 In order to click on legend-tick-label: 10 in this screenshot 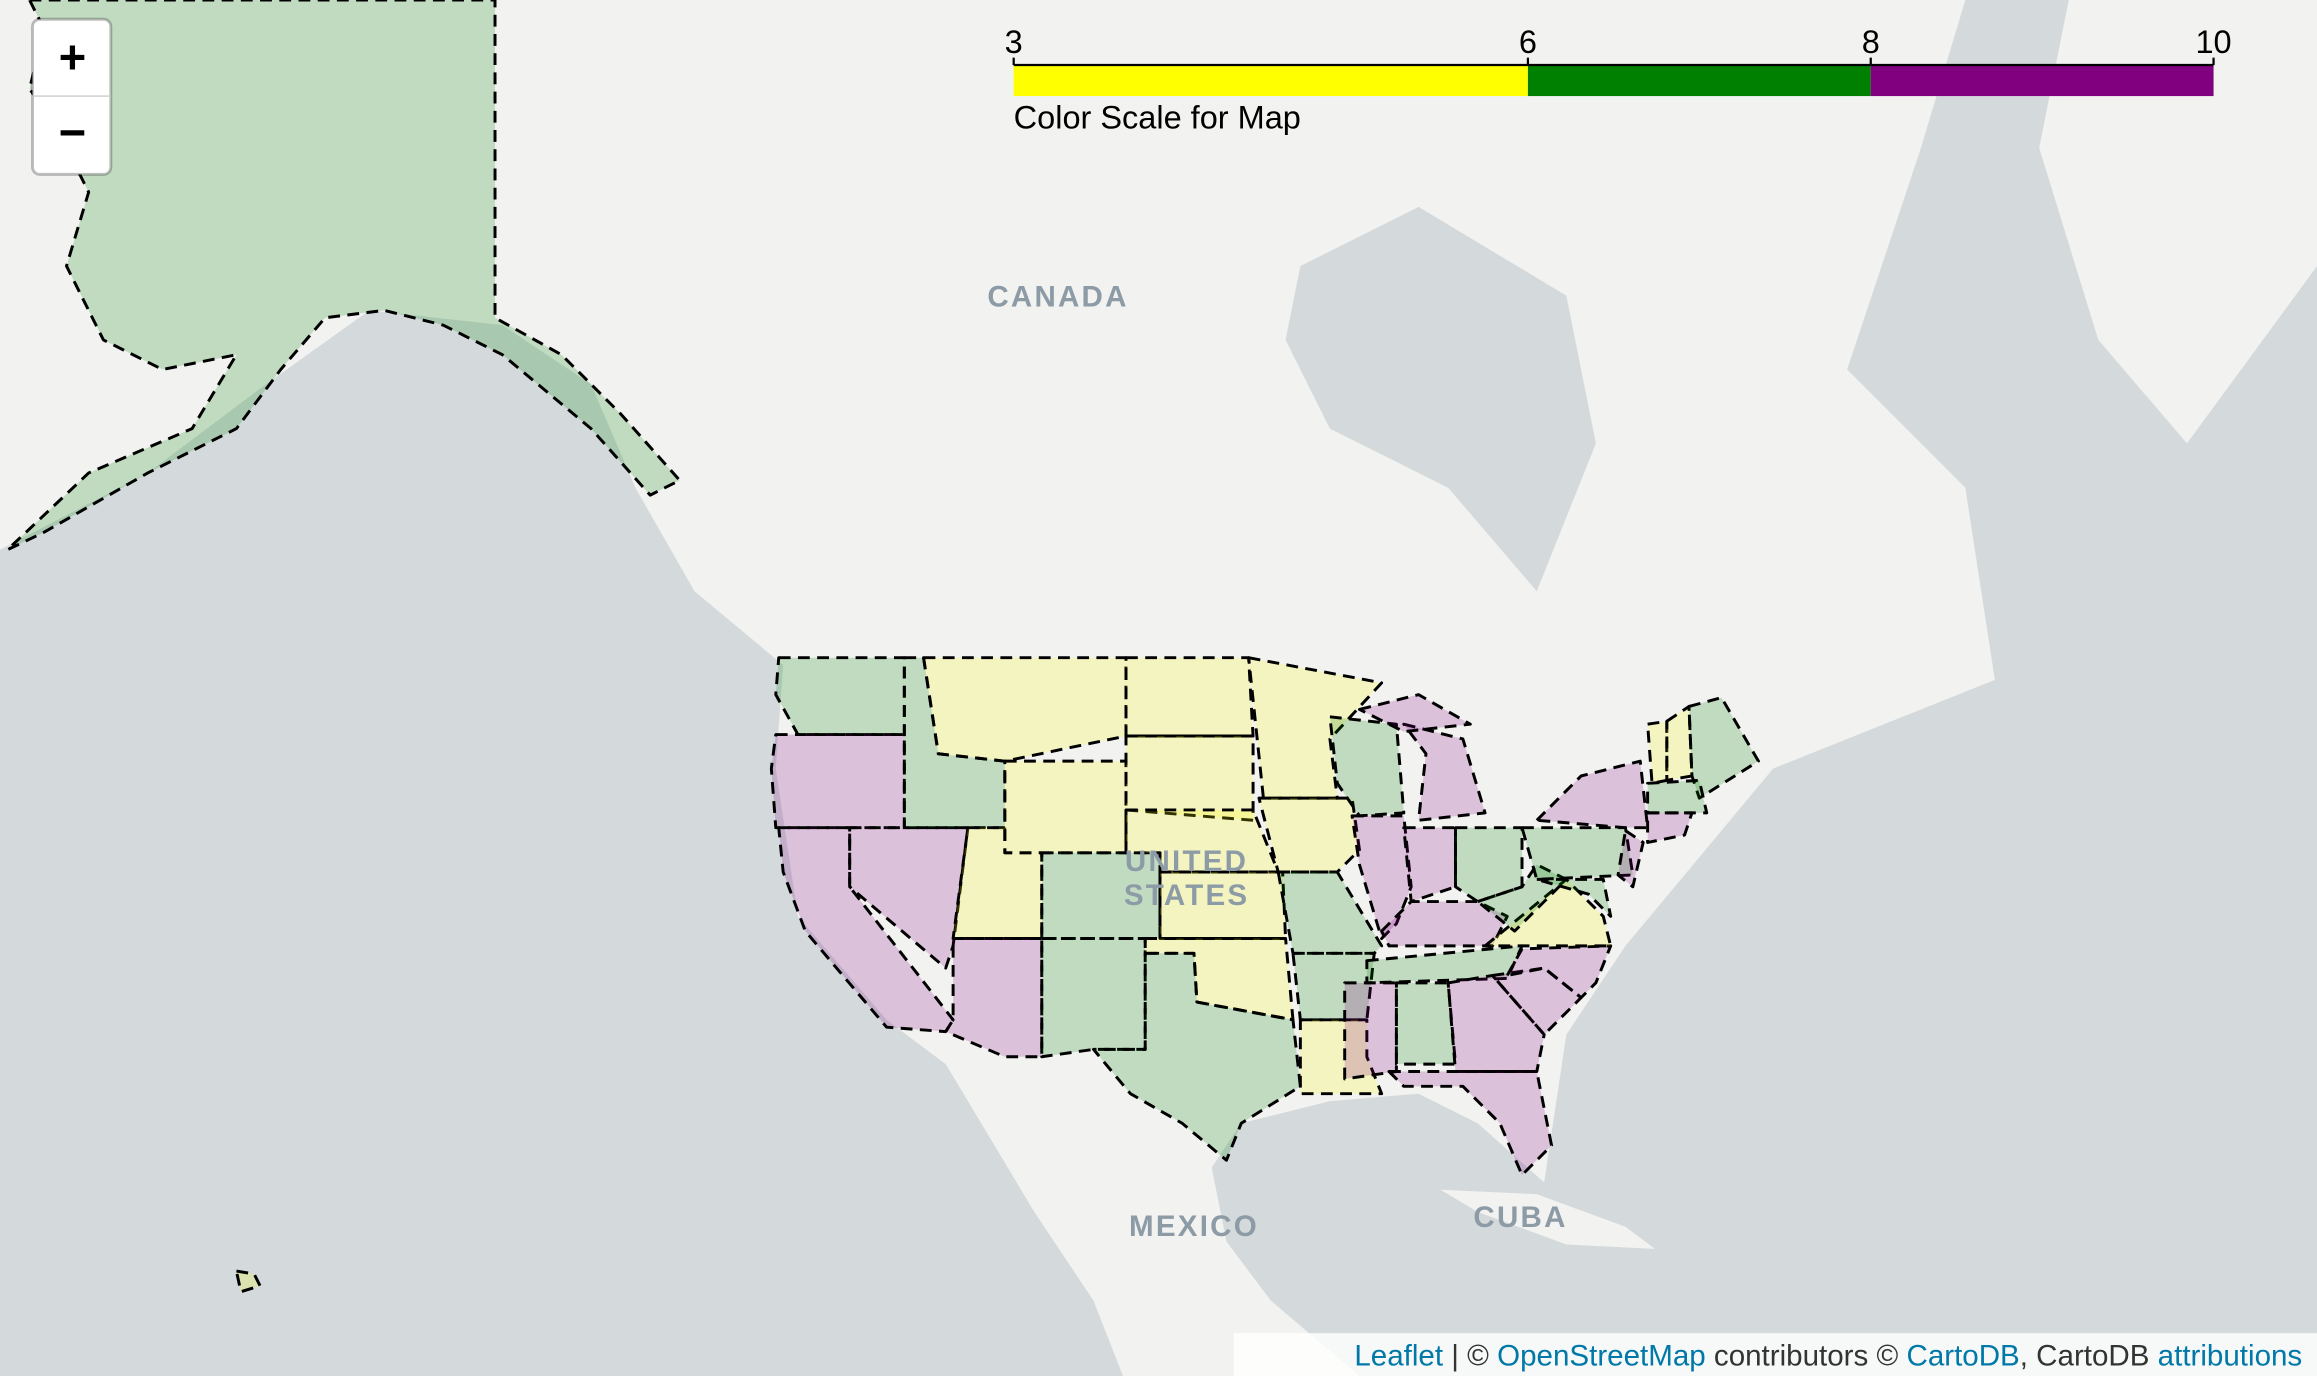, I will do `click(2213, 42)`.